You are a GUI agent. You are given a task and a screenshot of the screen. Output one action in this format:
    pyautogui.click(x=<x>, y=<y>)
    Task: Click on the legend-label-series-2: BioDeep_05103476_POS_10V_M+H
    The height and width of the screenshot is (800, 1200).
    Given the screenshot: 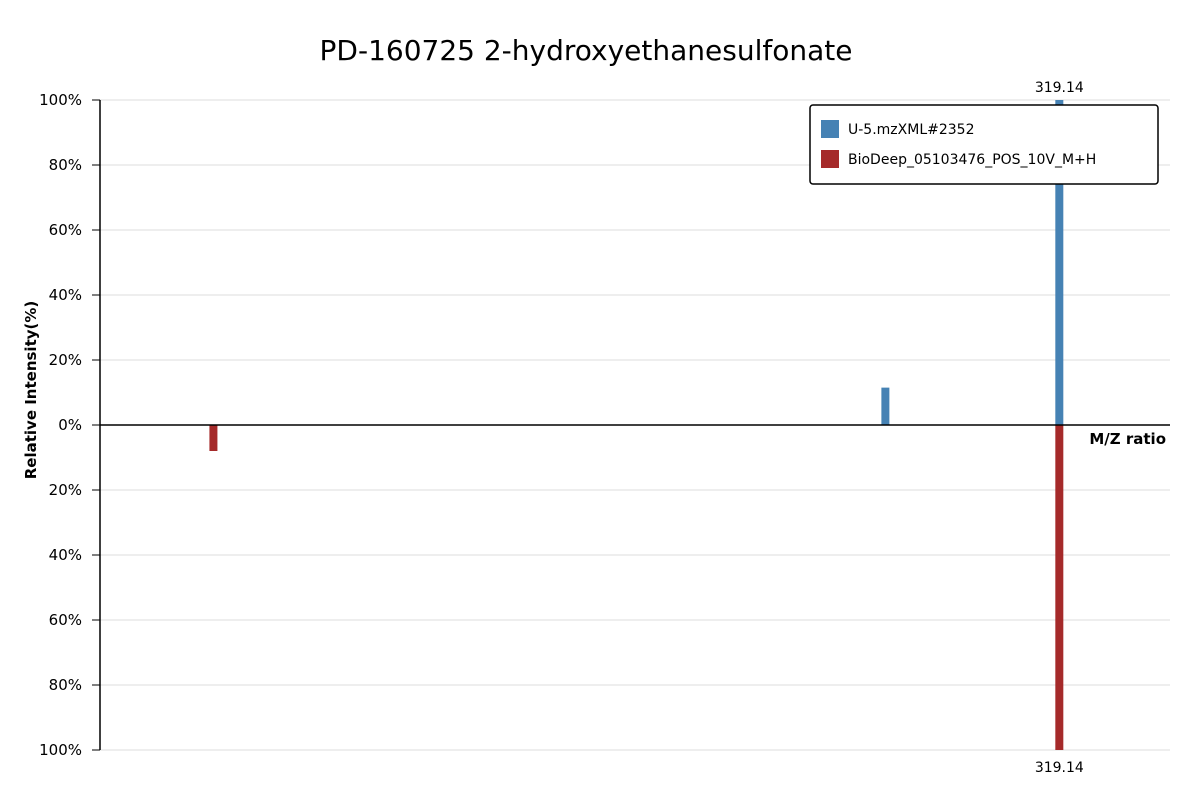 What is the action you would take?
    pyautogui.click(x=972, y=160)
    